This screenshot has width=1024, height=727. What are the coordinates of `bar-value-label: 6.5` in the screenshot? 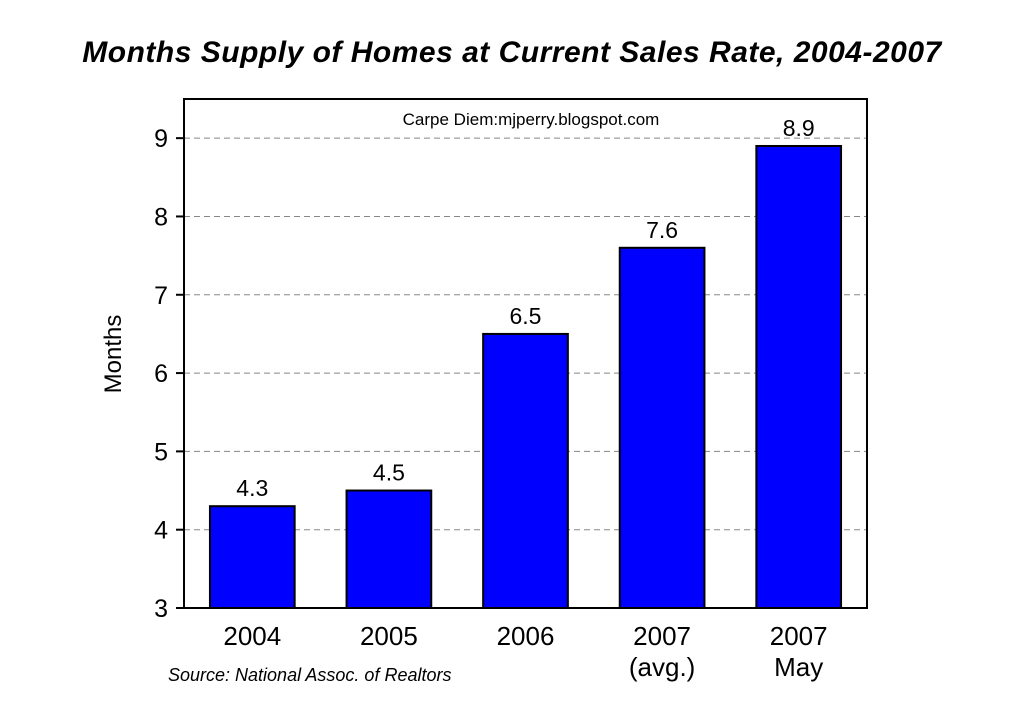 It's located at (526, 316).